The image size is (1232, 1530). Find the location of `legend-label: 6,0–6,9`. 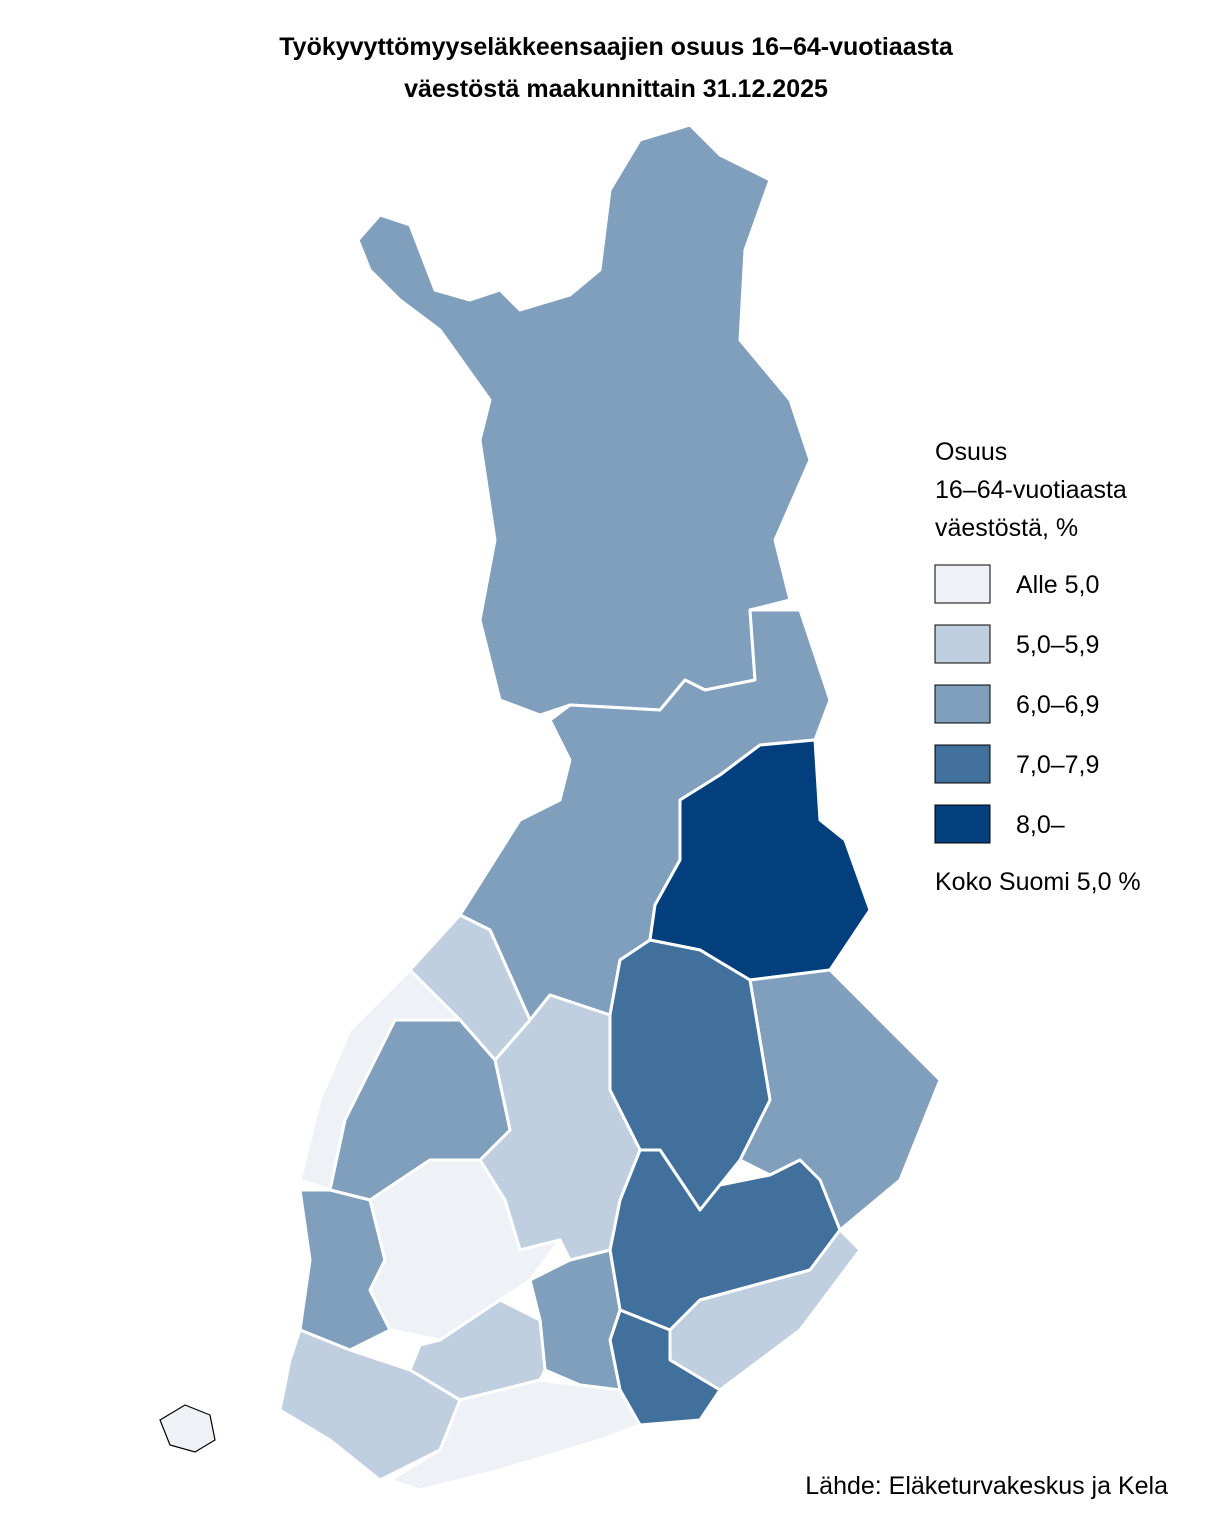

legend-label: 6,0–6,9 is located at coordinates (1057, 705).